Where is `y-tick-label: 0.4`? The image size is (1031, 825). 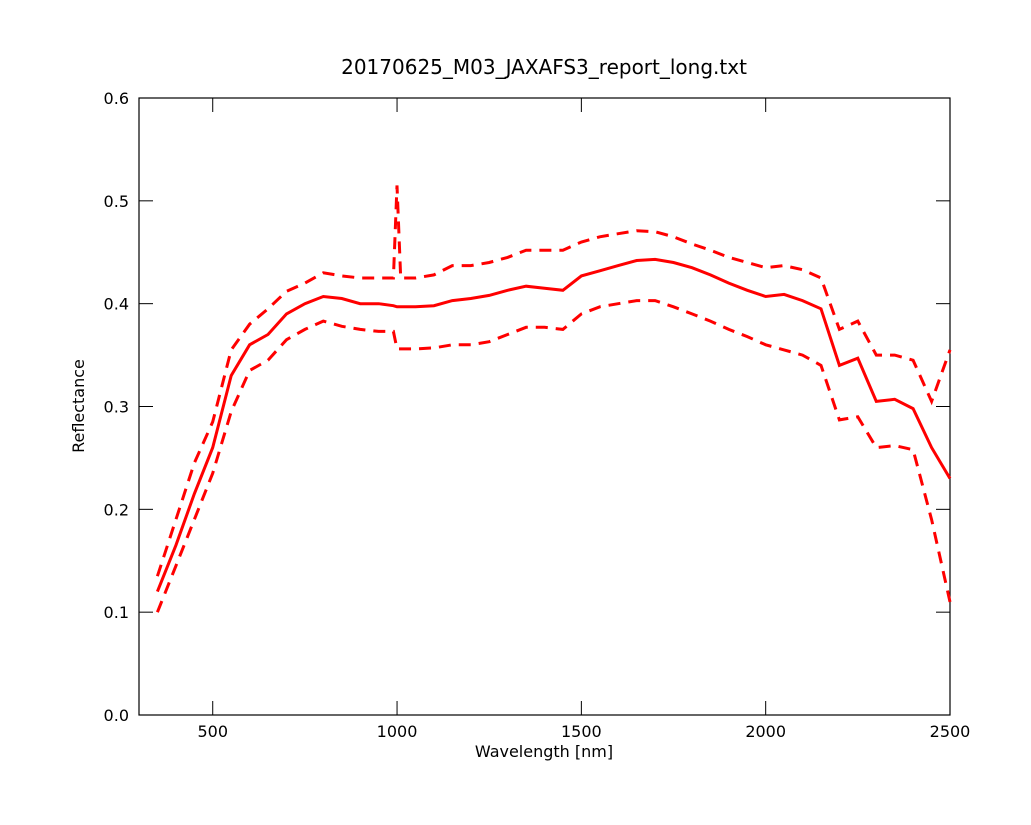
y-tick-label: 0.4 is located at coordinates (116, 304).